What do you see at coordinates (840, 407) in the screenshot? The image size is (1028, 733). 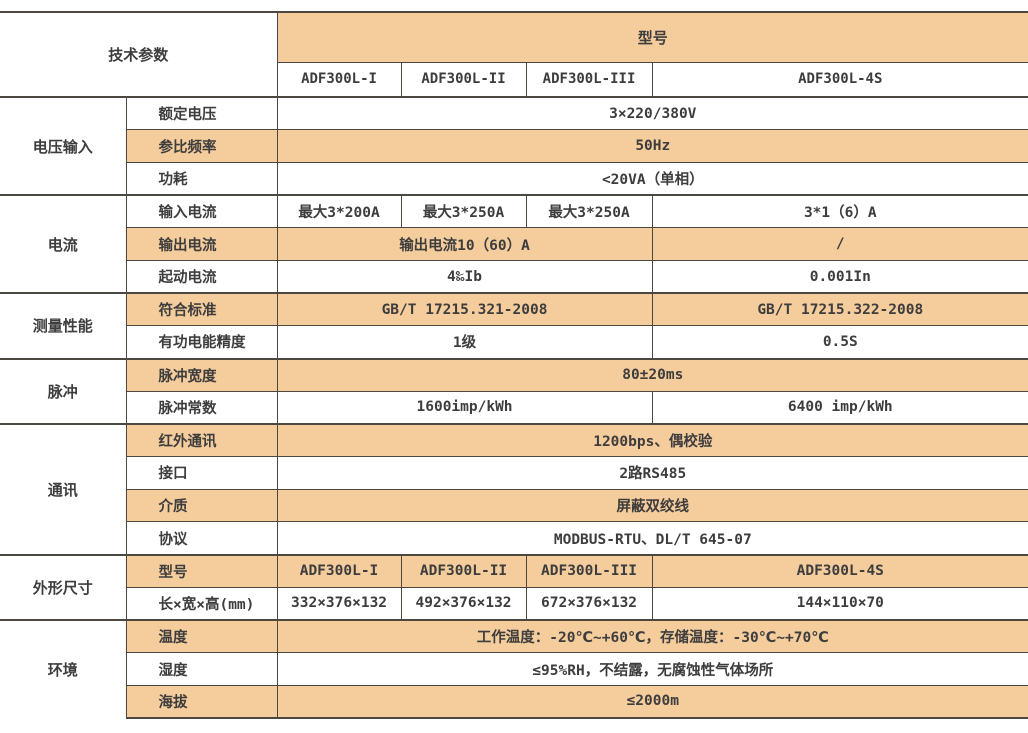 I see `value-cell: 6400 imp/kWh` at bounding box center [840, 407].